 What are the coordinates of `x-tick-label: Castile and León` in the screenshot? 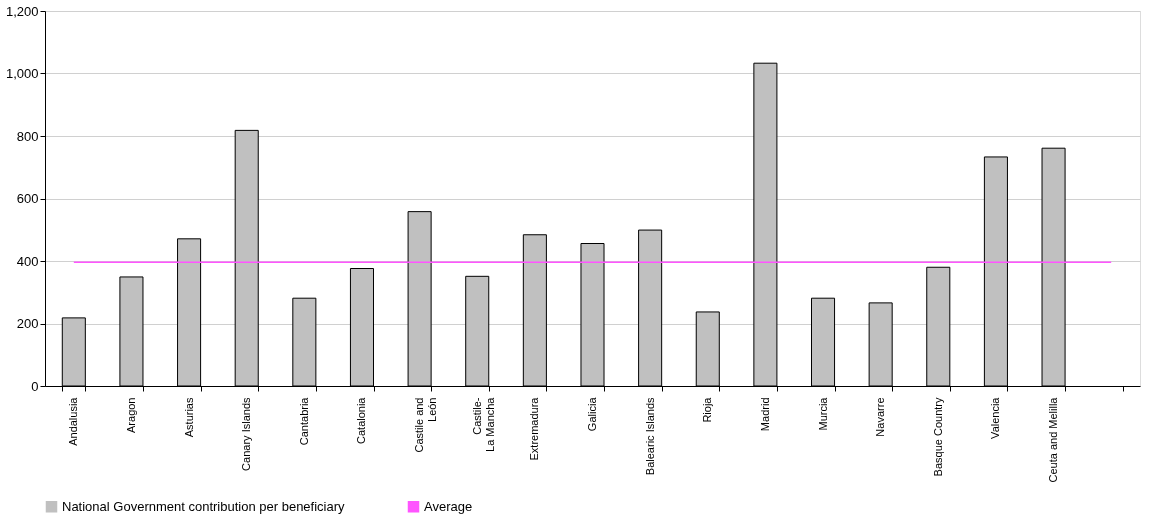 It's located at (426, 425).